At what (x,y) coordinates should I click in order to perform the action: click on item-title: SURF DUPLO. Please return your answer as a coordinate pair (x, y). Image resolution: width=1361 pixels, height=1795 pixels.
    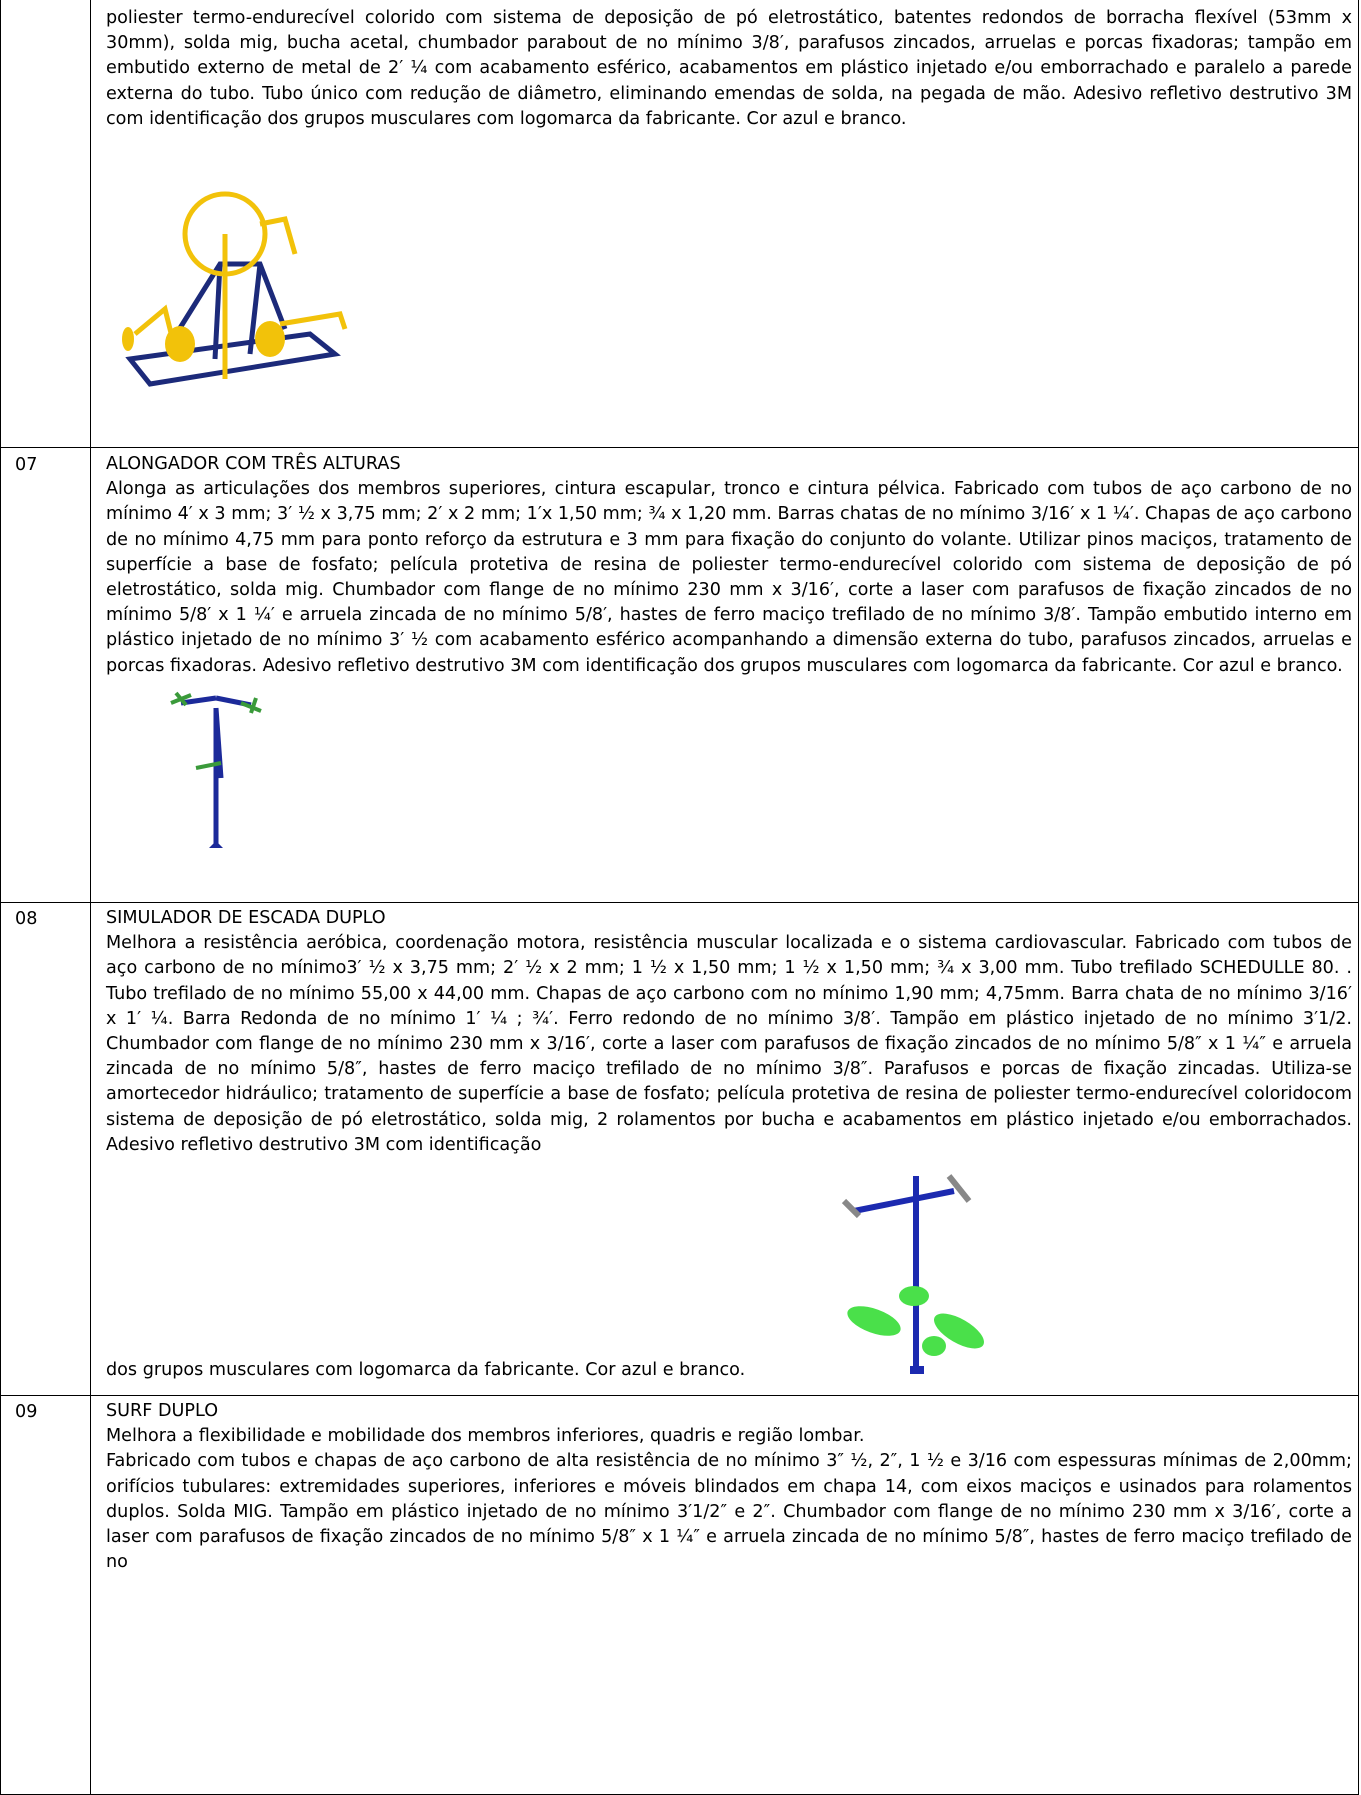
    Looking at the image, I should click on (162, 1411).